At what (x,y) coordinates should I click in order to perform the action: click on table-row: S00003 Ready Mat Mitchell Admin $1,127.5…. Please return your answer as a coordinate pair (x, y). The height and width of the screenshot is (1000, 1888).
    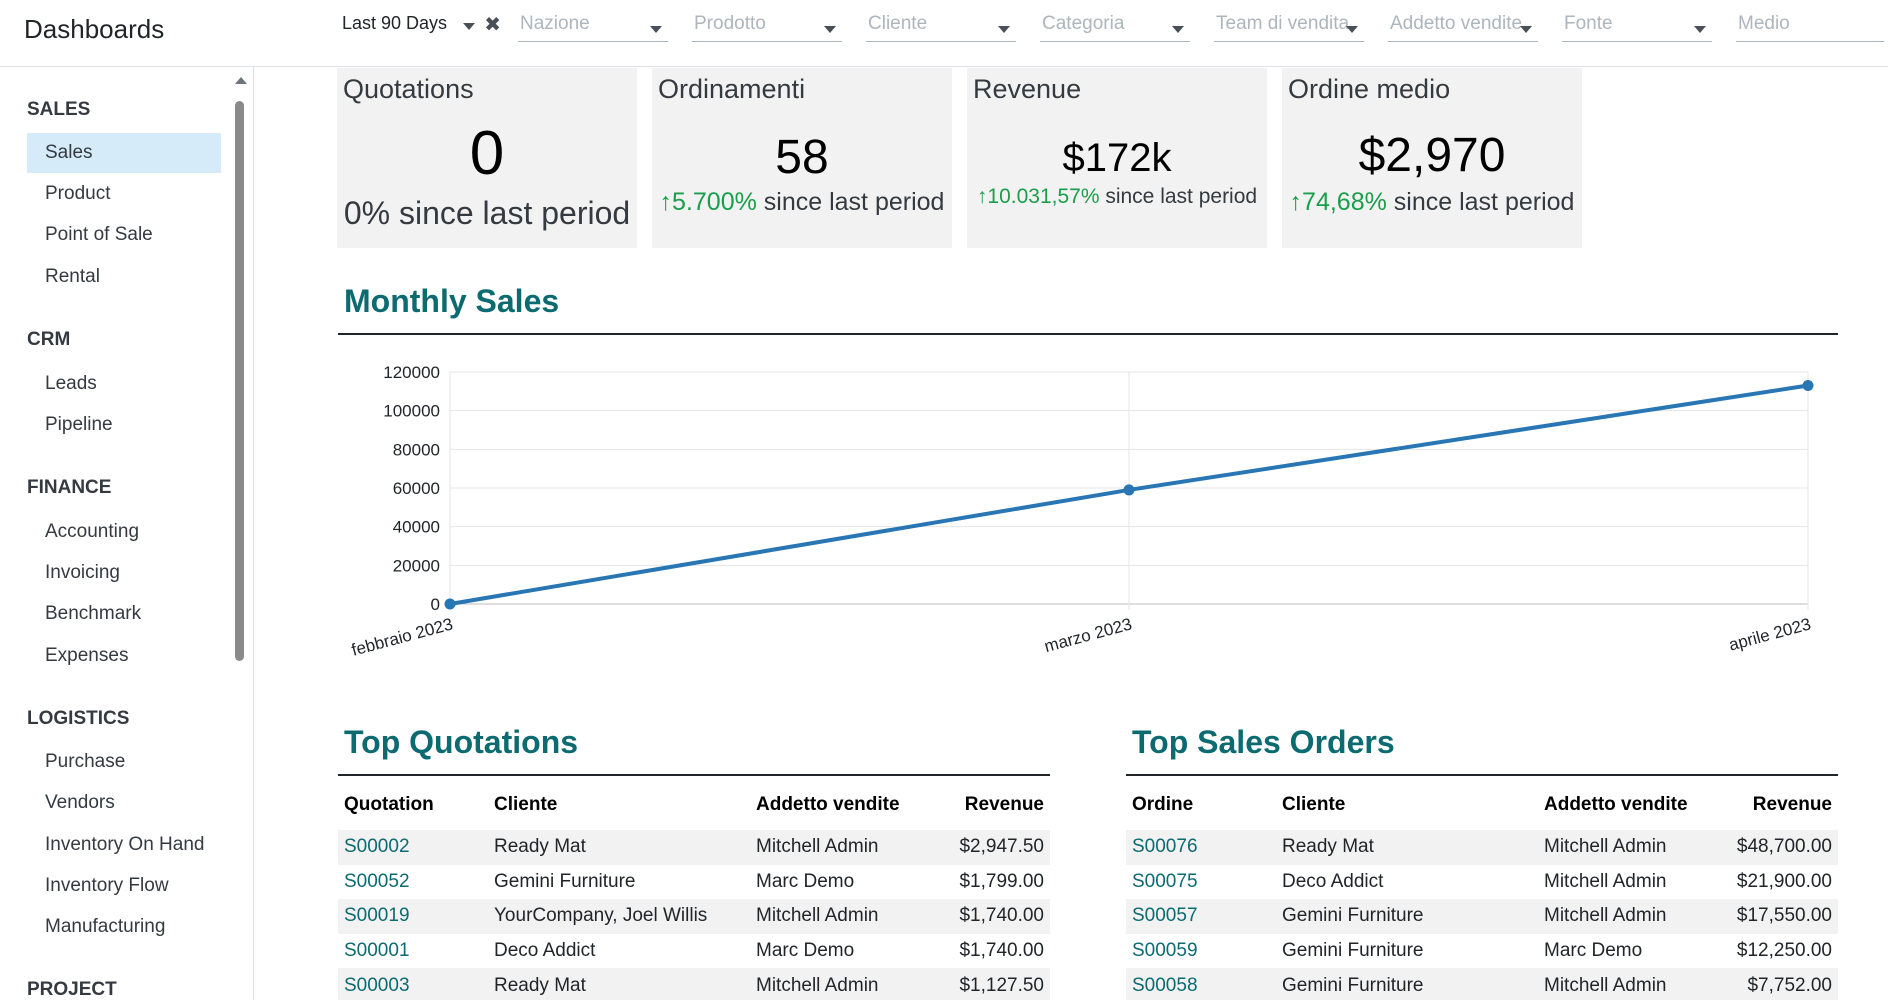
    Looking at the image, I should click on (694, 984).